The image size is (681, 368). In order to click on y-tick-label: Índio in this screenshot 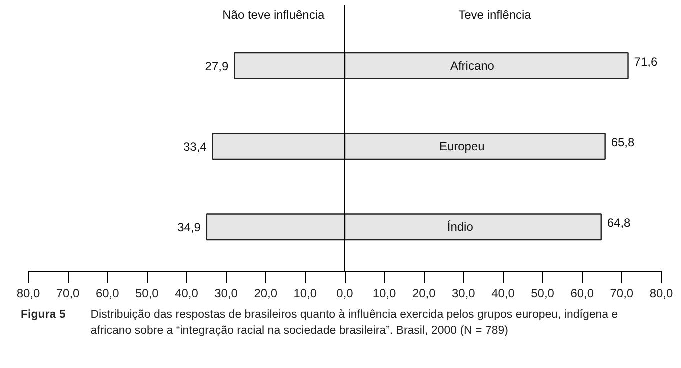, I will do `click(460, 227)`.